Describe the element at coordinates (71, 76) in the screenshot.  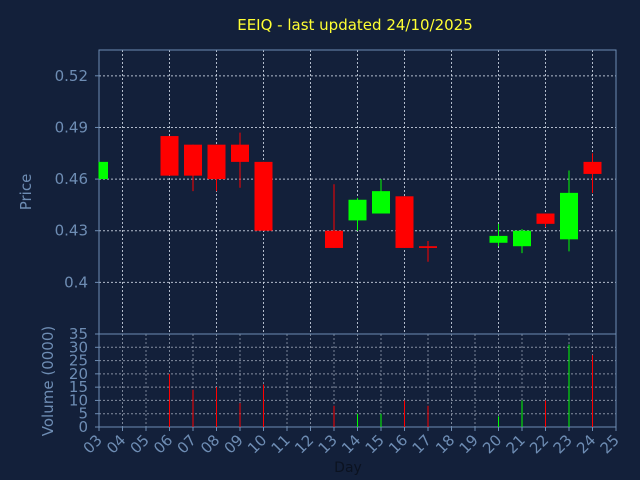
I see `price-tick-label: 0.52` at that location.